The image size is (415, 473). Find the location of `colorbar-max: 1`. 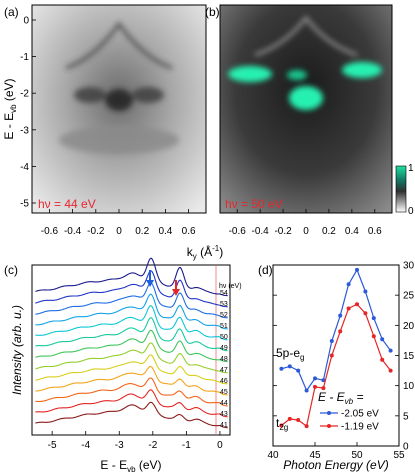

colorbar-max: 1 is located at coordinates (411, 168).